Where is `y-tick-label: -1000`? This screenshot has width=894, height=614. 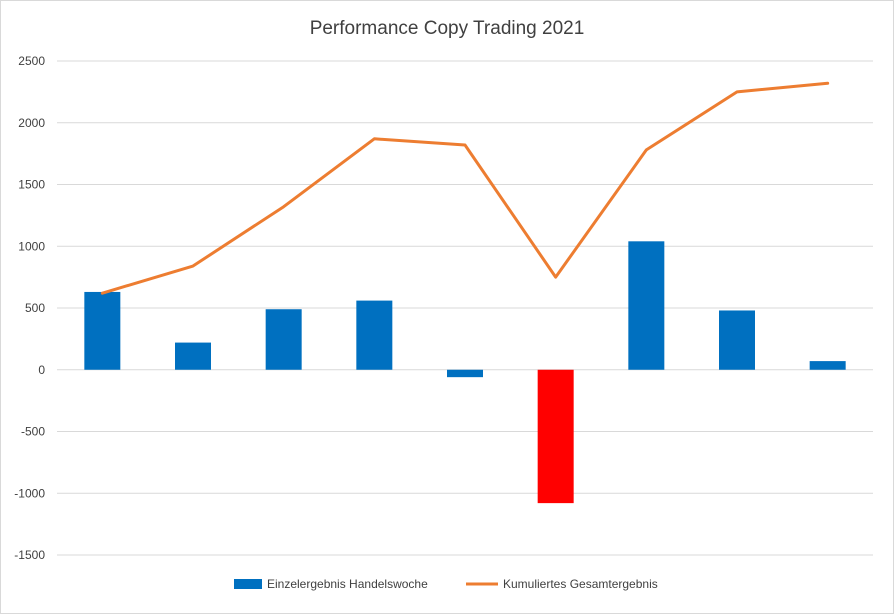
y-tick-label: -1000 is located at coordinates (29, 493).